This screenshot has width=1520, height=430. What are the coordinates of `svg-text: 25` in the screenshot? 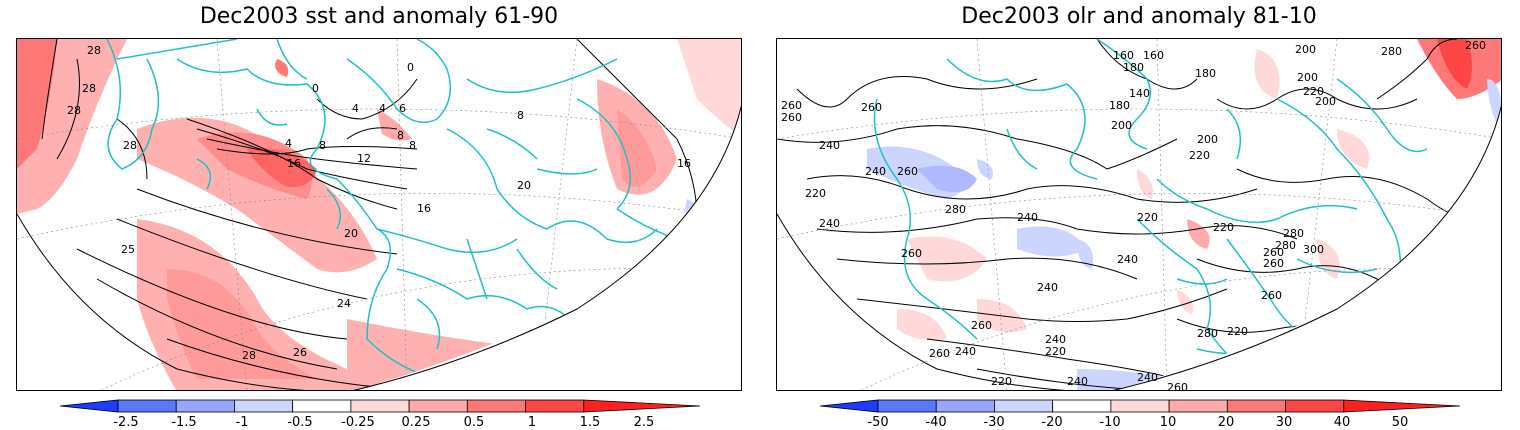 It's located at (128, 249).